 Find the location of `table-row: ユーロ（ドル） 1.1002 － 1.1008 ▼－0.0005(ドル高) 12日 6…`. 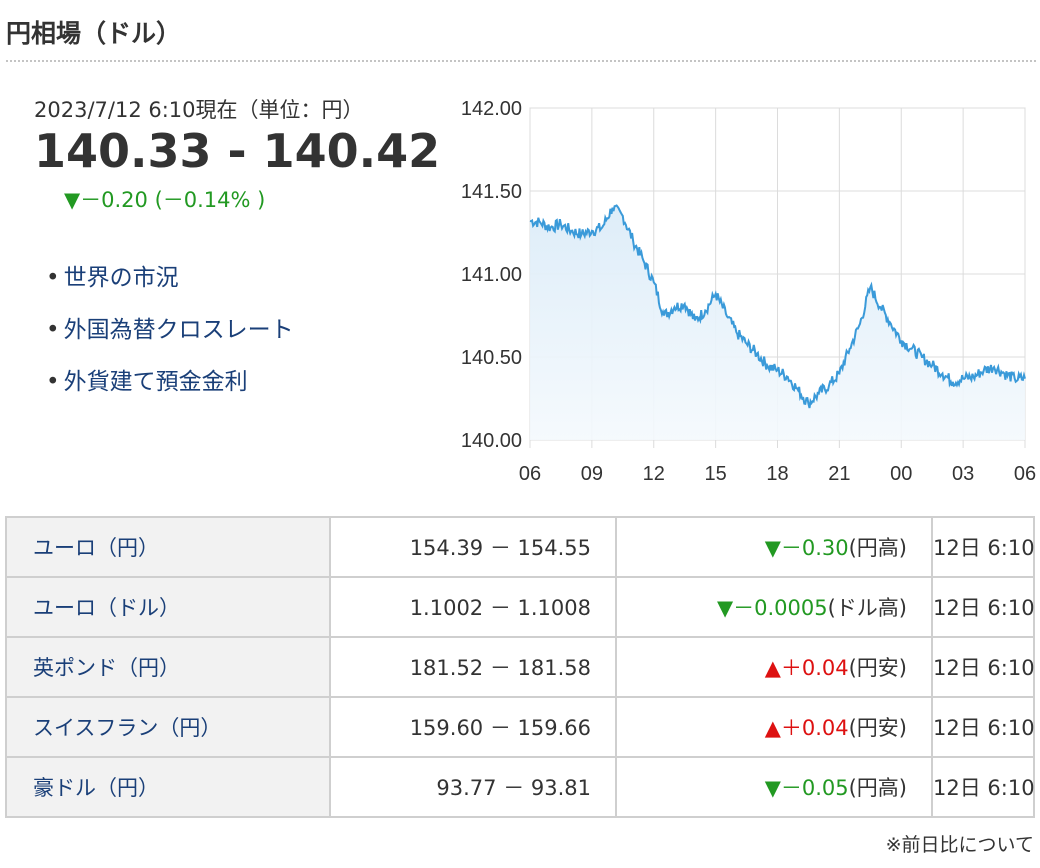

table-row: ユーロ（ドル） 1.1002 － 1.1008 ▼－0.0005(ドル高) 12日 6… is located at coordinates (520, 607).